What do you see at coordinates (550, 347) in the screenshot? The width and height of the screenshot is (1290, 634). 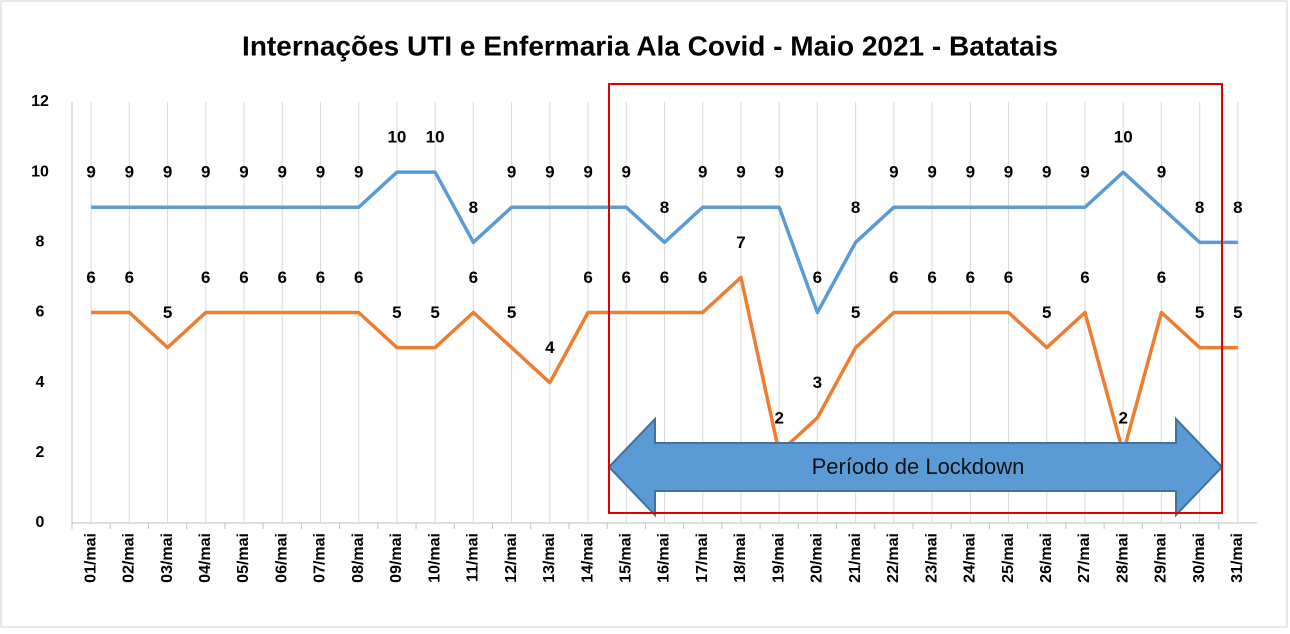 I see `data-label: 4` at bounding box center [550, 347].